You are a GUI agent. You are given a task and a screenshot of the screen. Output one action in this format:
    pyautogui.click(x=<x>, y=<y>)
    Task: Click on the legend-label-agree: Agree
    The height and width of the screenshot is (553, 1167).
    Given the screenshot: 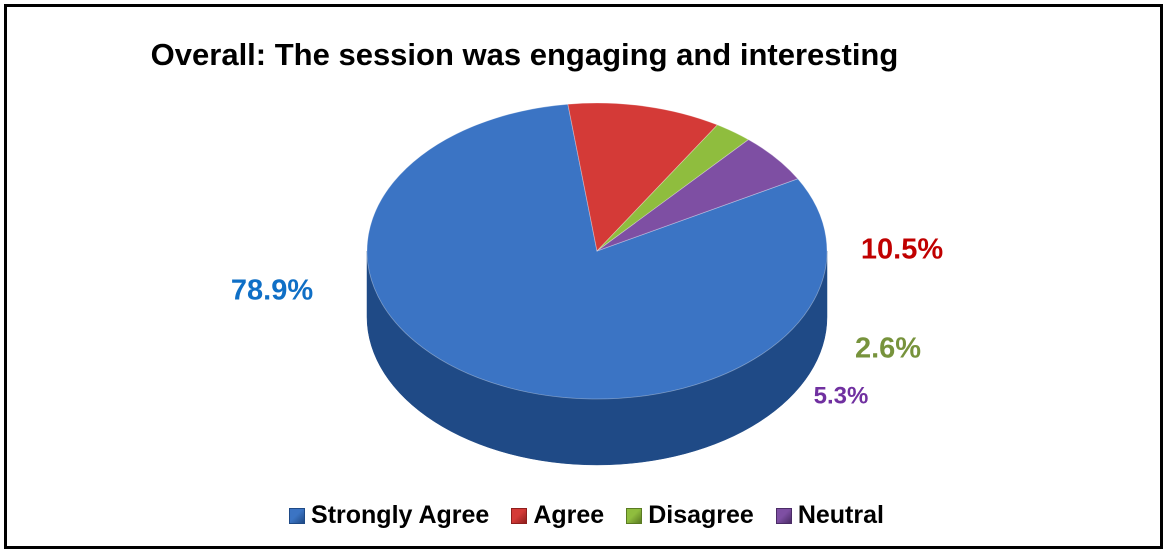 What is the action you would take?
    pyautogui.click(x=569, y=515)
    